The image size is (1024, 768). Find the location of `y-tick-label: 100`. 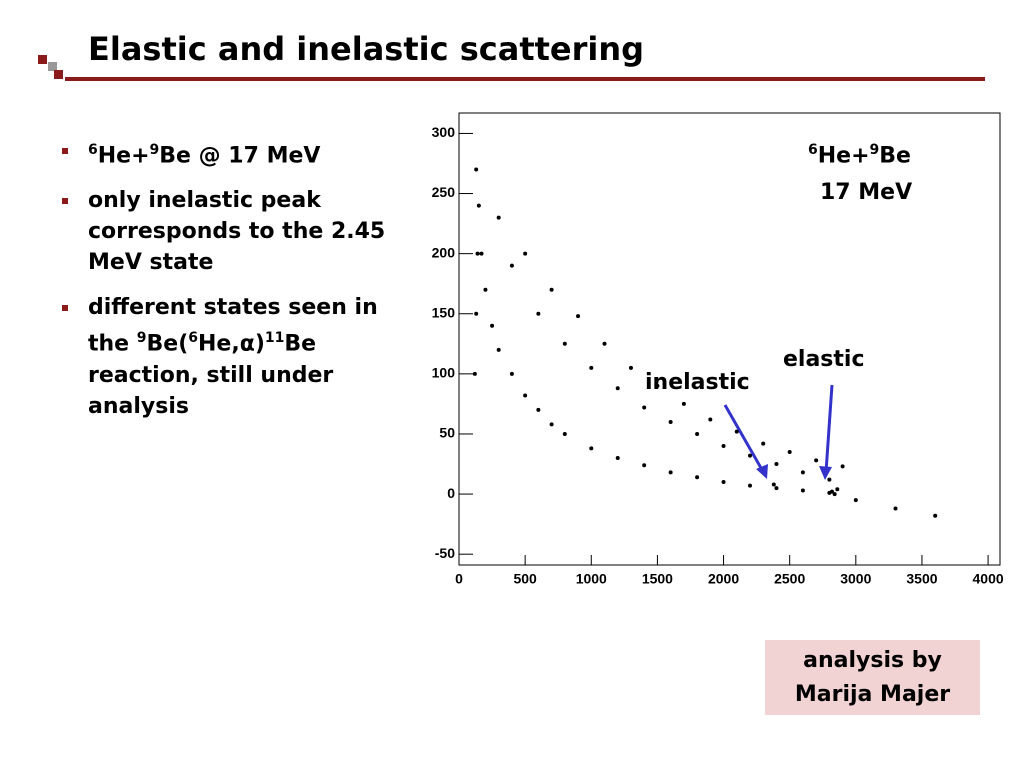

y-tick-label: 100 is located at coordinates (444, 373).